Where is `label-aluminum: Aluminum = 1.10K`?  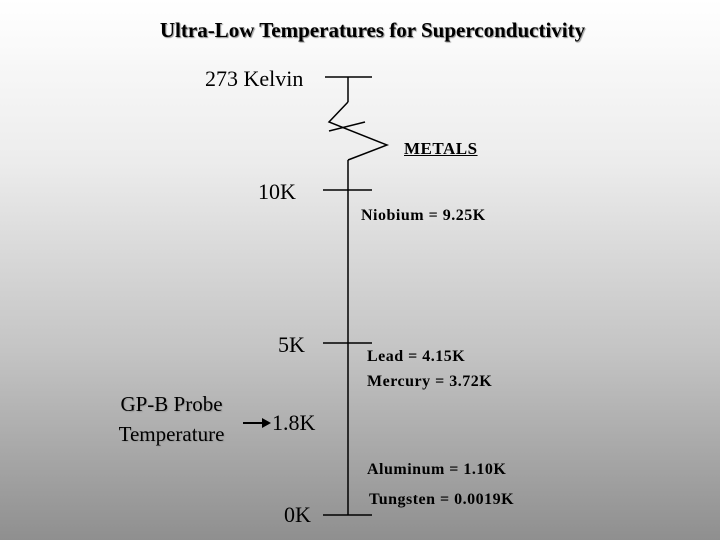 label-aluminum: Aluminum = 1.10K is located at coordinates (437, 469).